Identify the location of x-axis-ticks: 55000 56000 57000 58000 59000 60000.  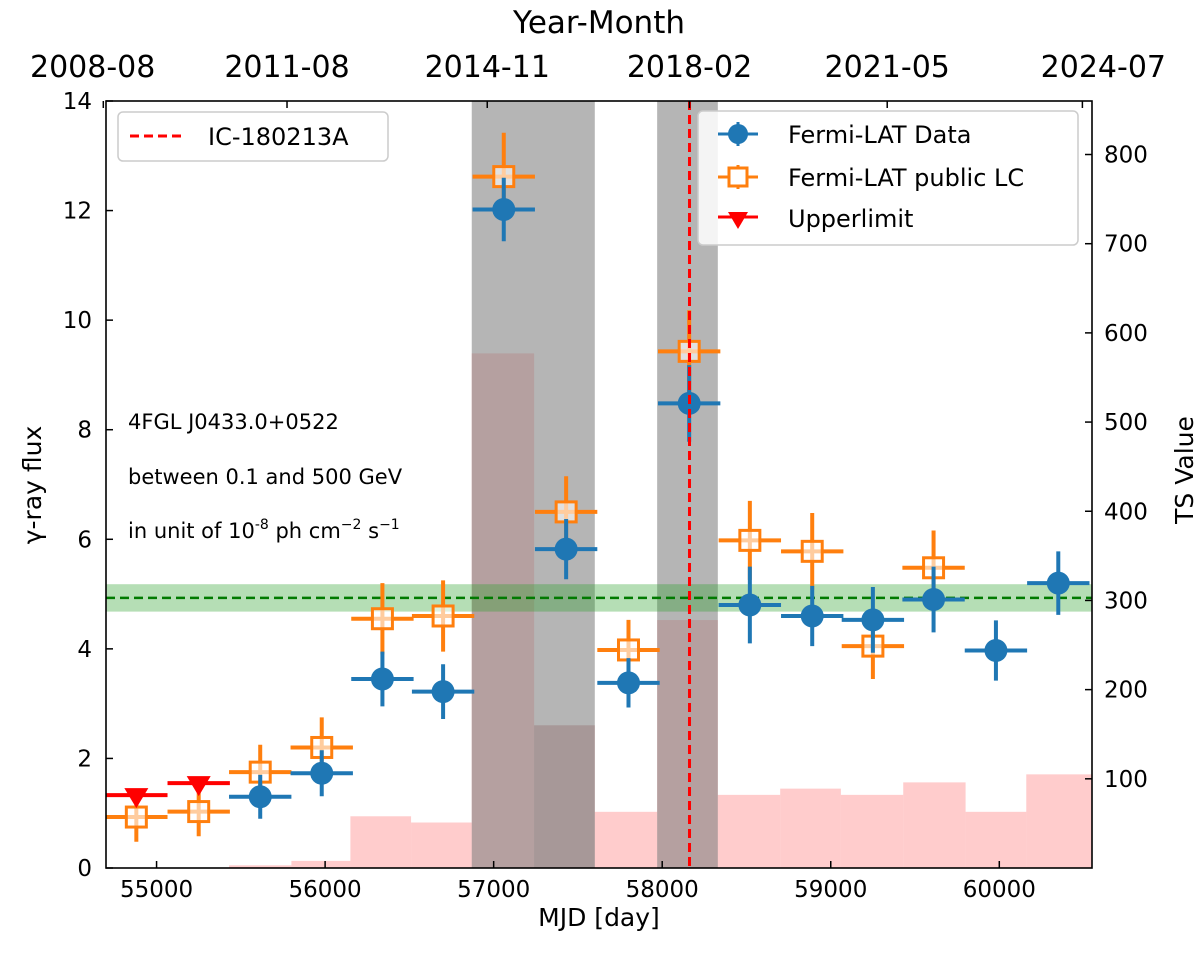
(578, 882).